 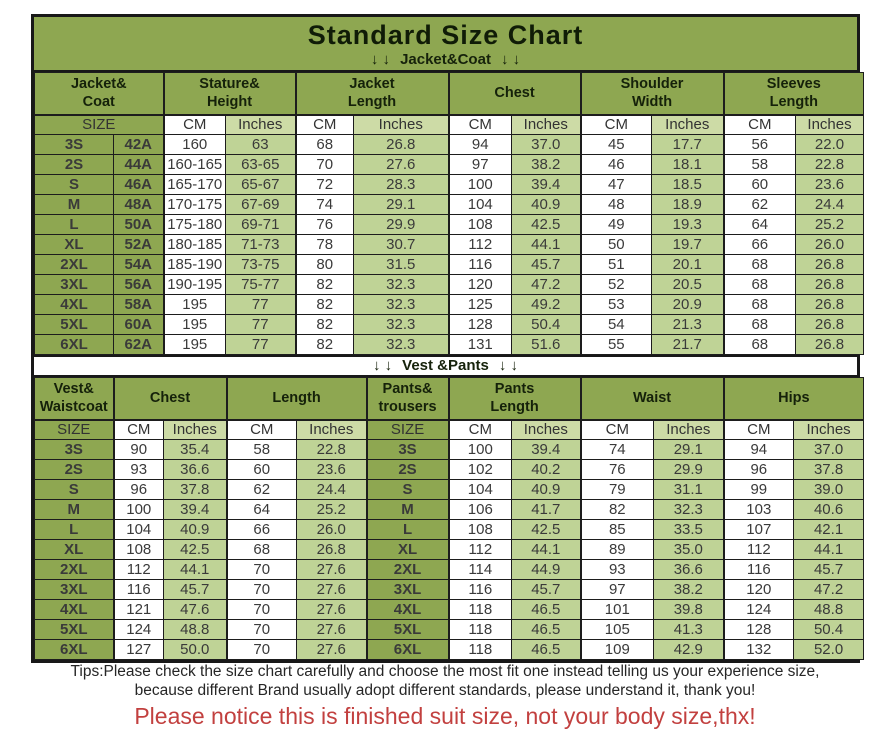 What do you see at coordinates (449, 144) in the screenshot?
I see `table-row: 3S 42A 160 63 68 26.8 94 37.0 45 17.7 56 22.0` at bounding box center [449, 144].